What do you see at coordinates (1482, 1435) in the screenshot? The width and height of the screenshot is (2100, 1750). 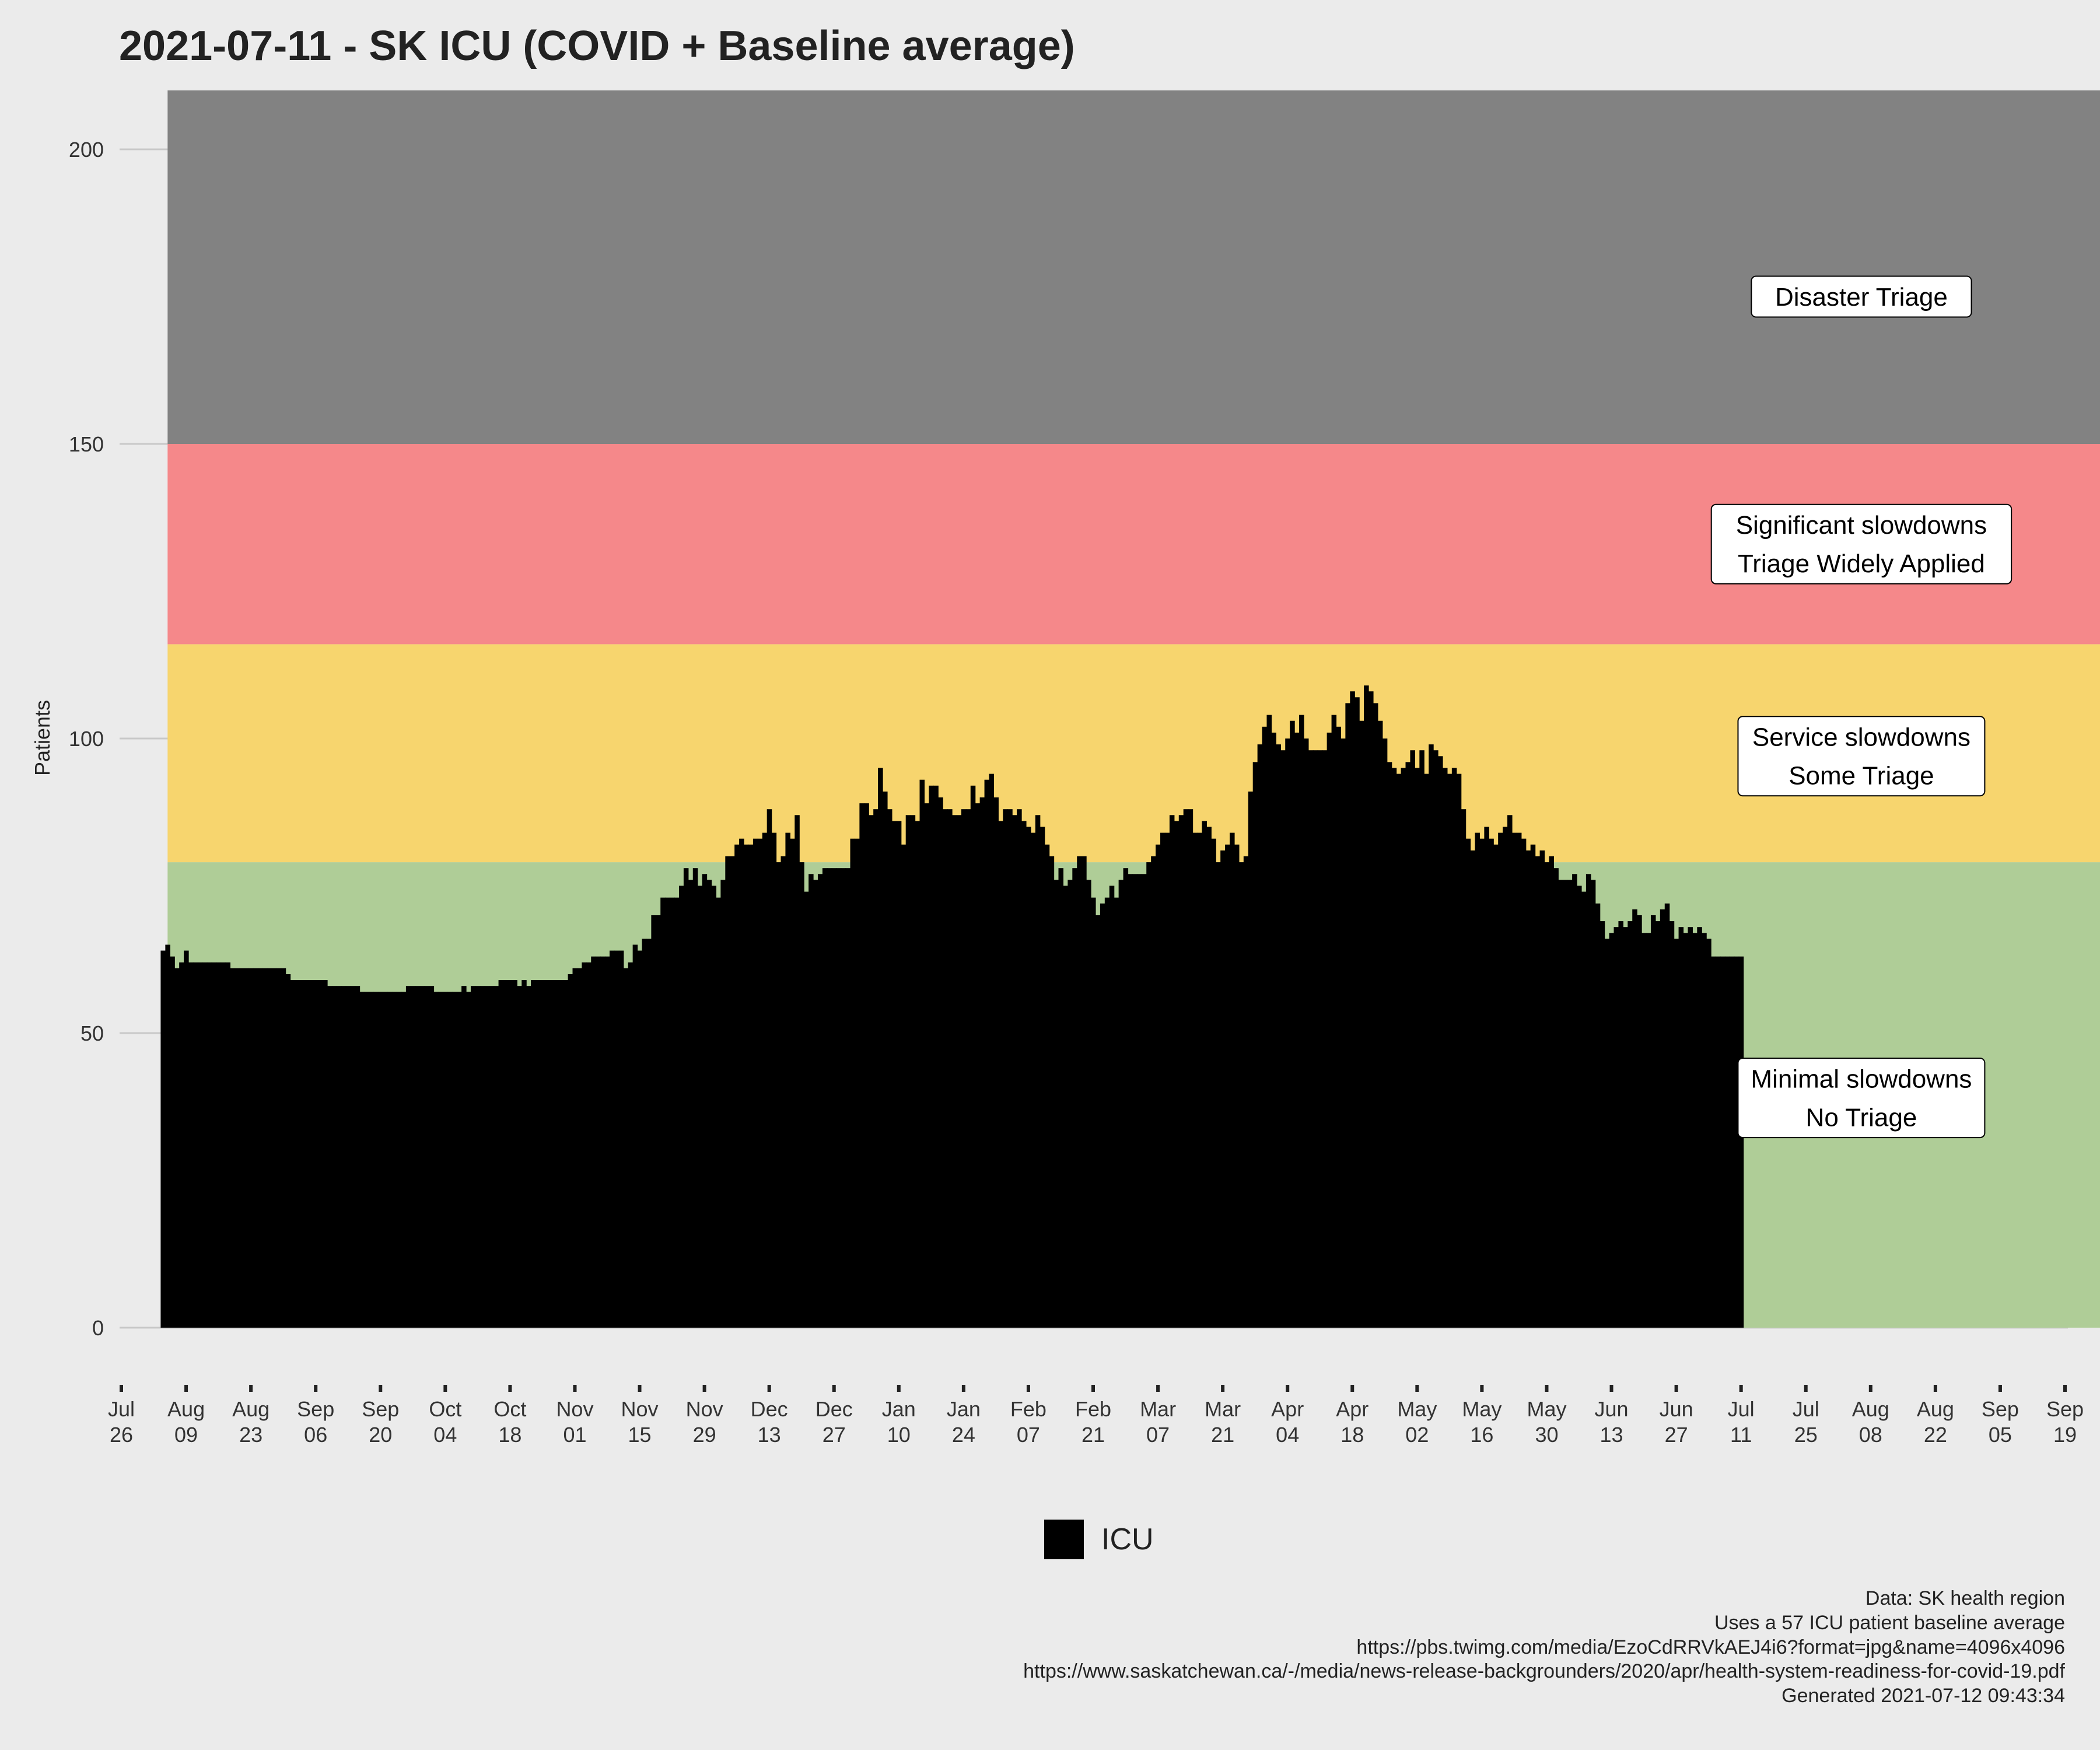 I see `x-tick-label: 16` at bounding box center [1482, 1435].